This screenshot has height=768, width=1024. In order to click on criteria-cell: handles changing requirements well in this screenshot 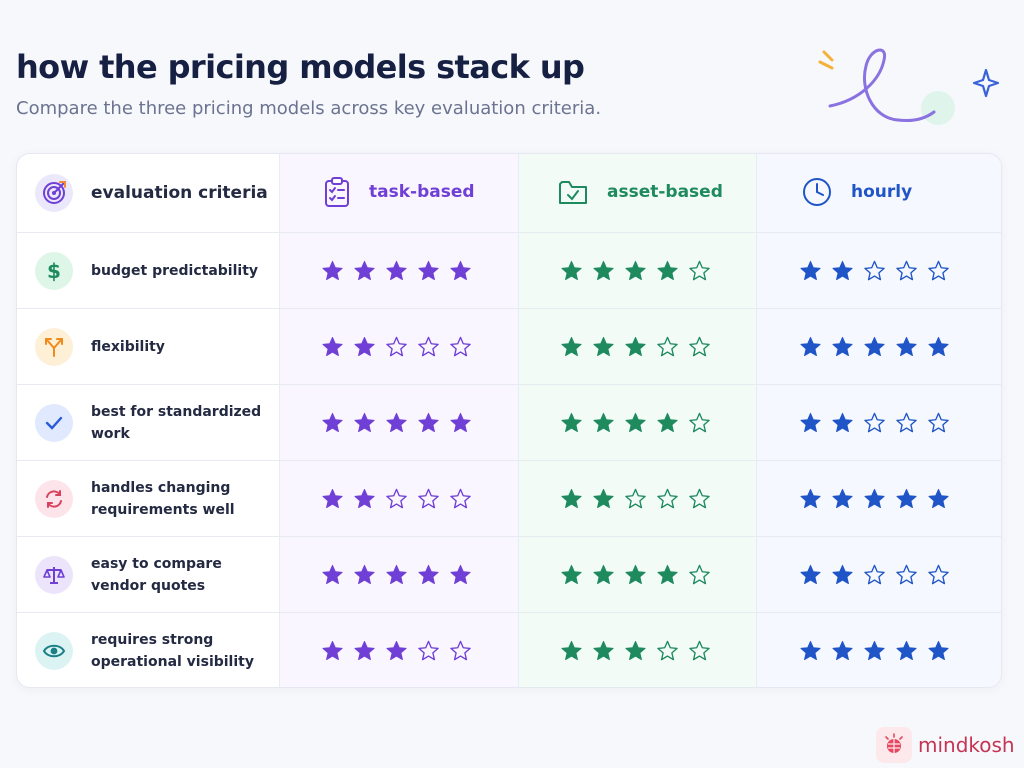, I will do `click(148, 498)`.